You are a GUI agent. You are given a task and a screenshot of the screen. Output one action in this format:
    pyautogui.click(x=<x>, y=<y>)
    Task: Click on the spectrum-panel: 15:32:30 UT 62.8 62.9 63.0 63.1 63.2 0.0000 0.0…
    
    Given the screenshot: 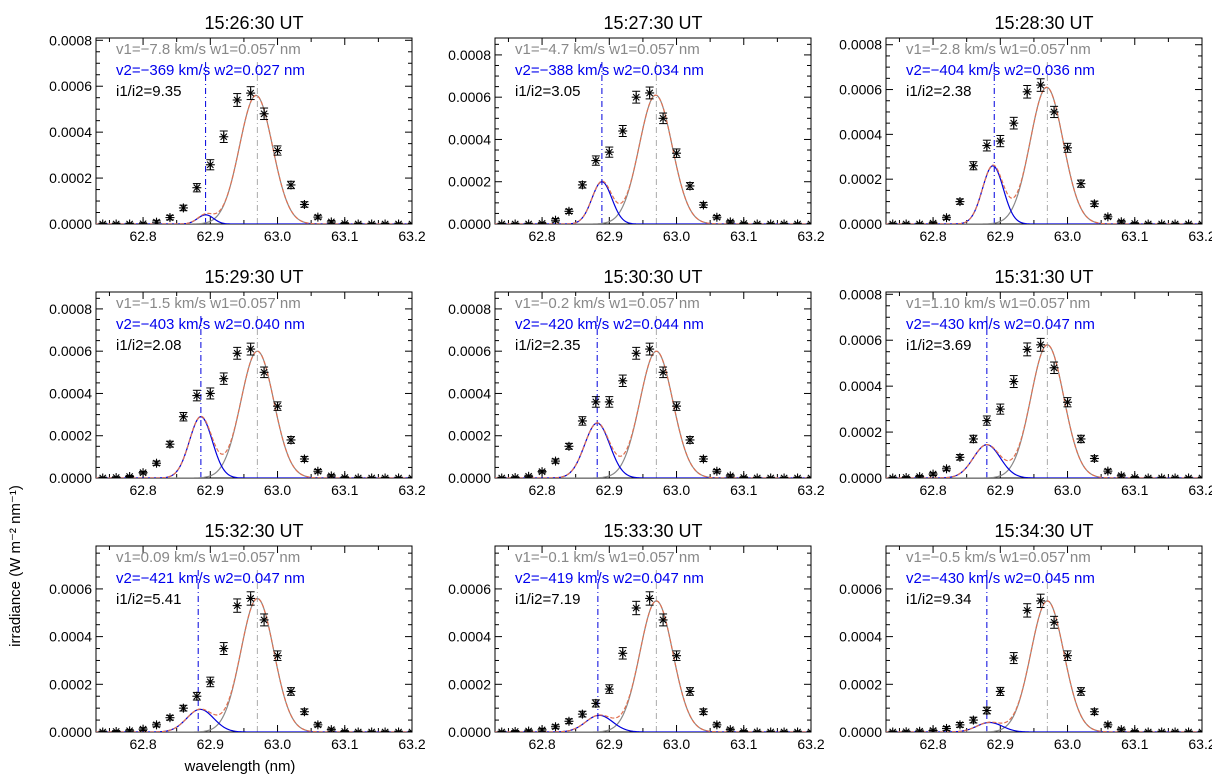 What is the action you would take?
    pyautogui.click(x=237, y=636)
    